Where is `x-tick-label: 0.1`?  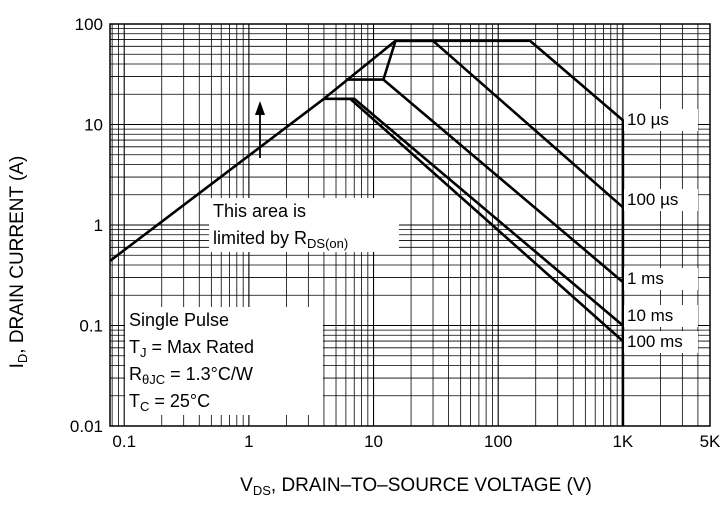
x-tick-label: 0.1 is located at coordinates (124, 441).